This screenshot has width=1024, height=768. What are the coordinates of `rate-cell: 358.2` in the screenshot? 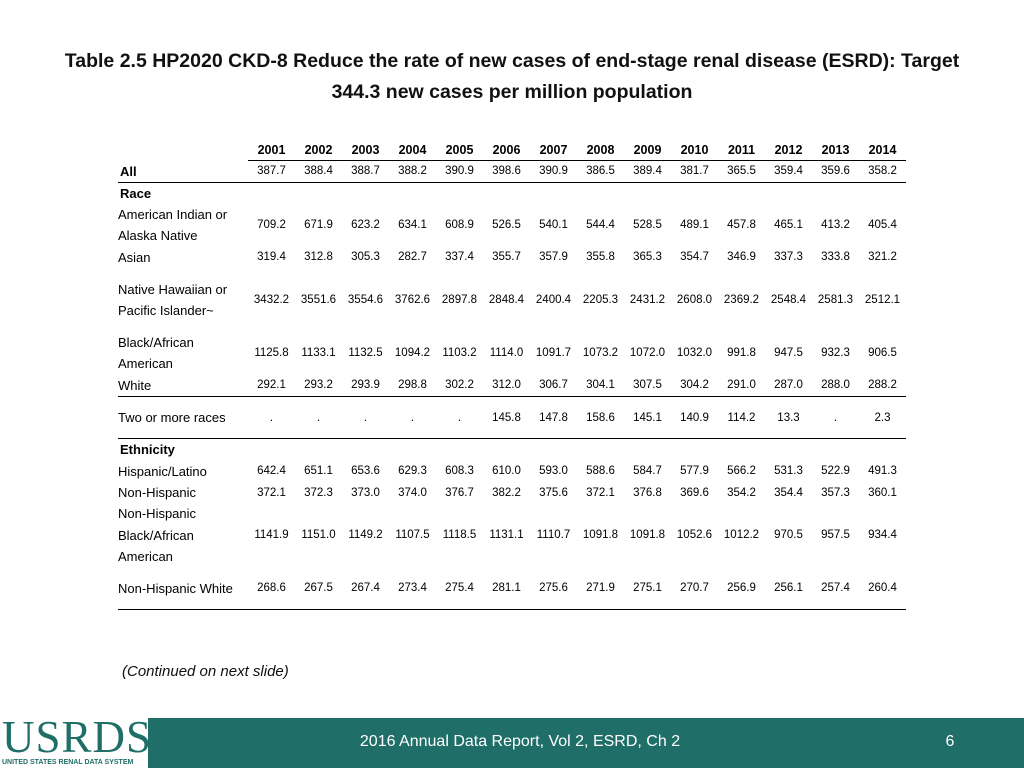 It's located at (882, 171).